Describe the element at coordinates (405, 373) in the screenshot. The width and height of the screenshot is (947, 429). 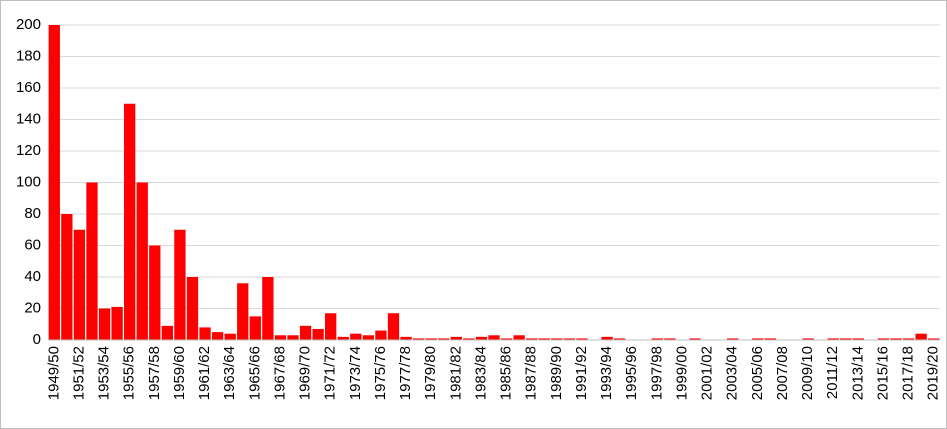
I see `x-tick-label: 1977/78` at that location.